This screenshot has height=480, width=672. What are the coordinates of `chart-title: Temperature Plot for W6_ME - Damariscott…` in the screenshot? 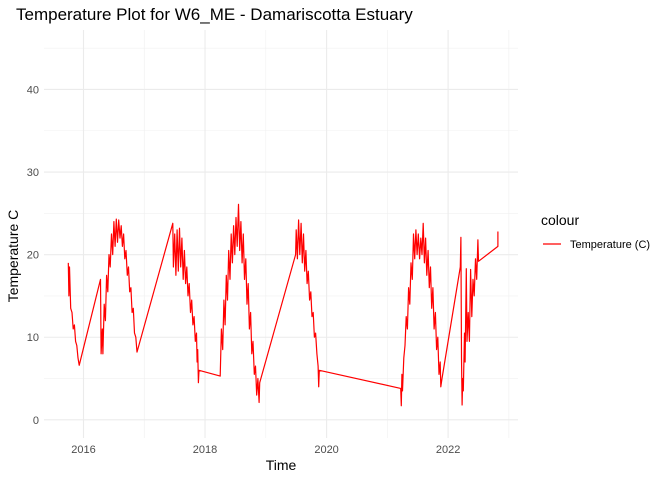 It's located at (214, 14).